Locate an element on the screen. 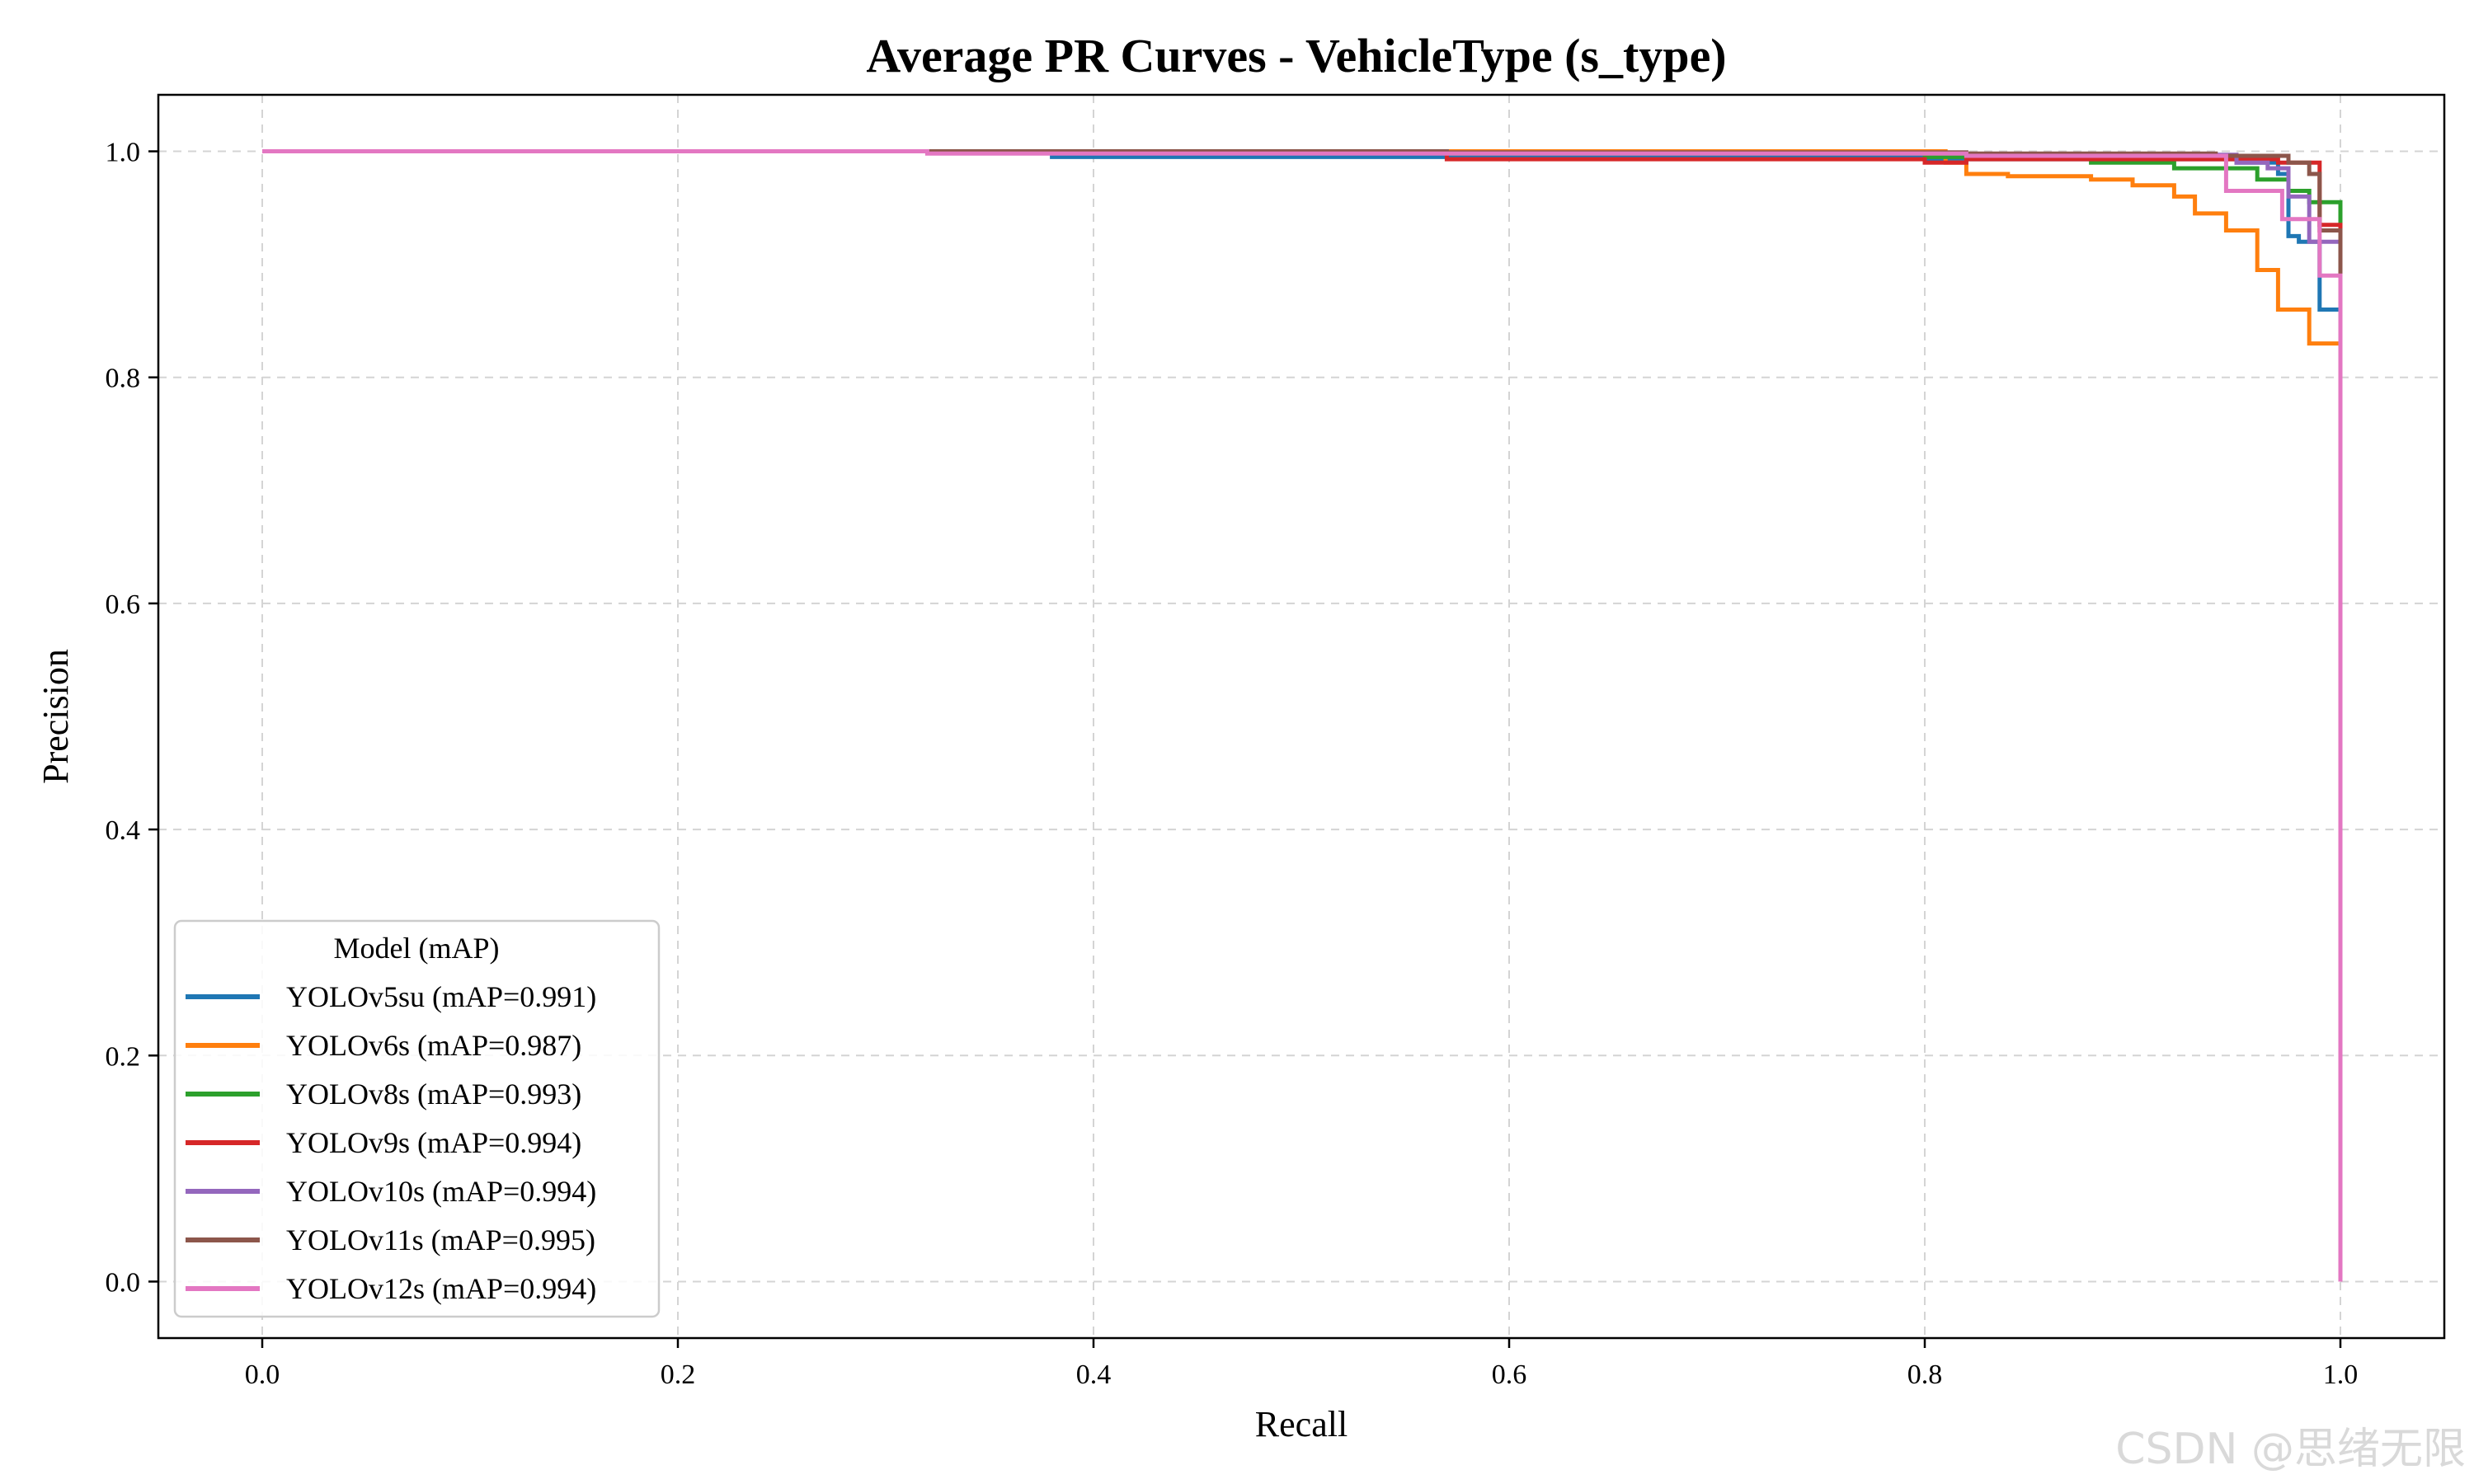 The image size is (2474, 1484). legend-entry-label: YOLOv9s (mAP=0.994) is located at coordinates (433, 1142).